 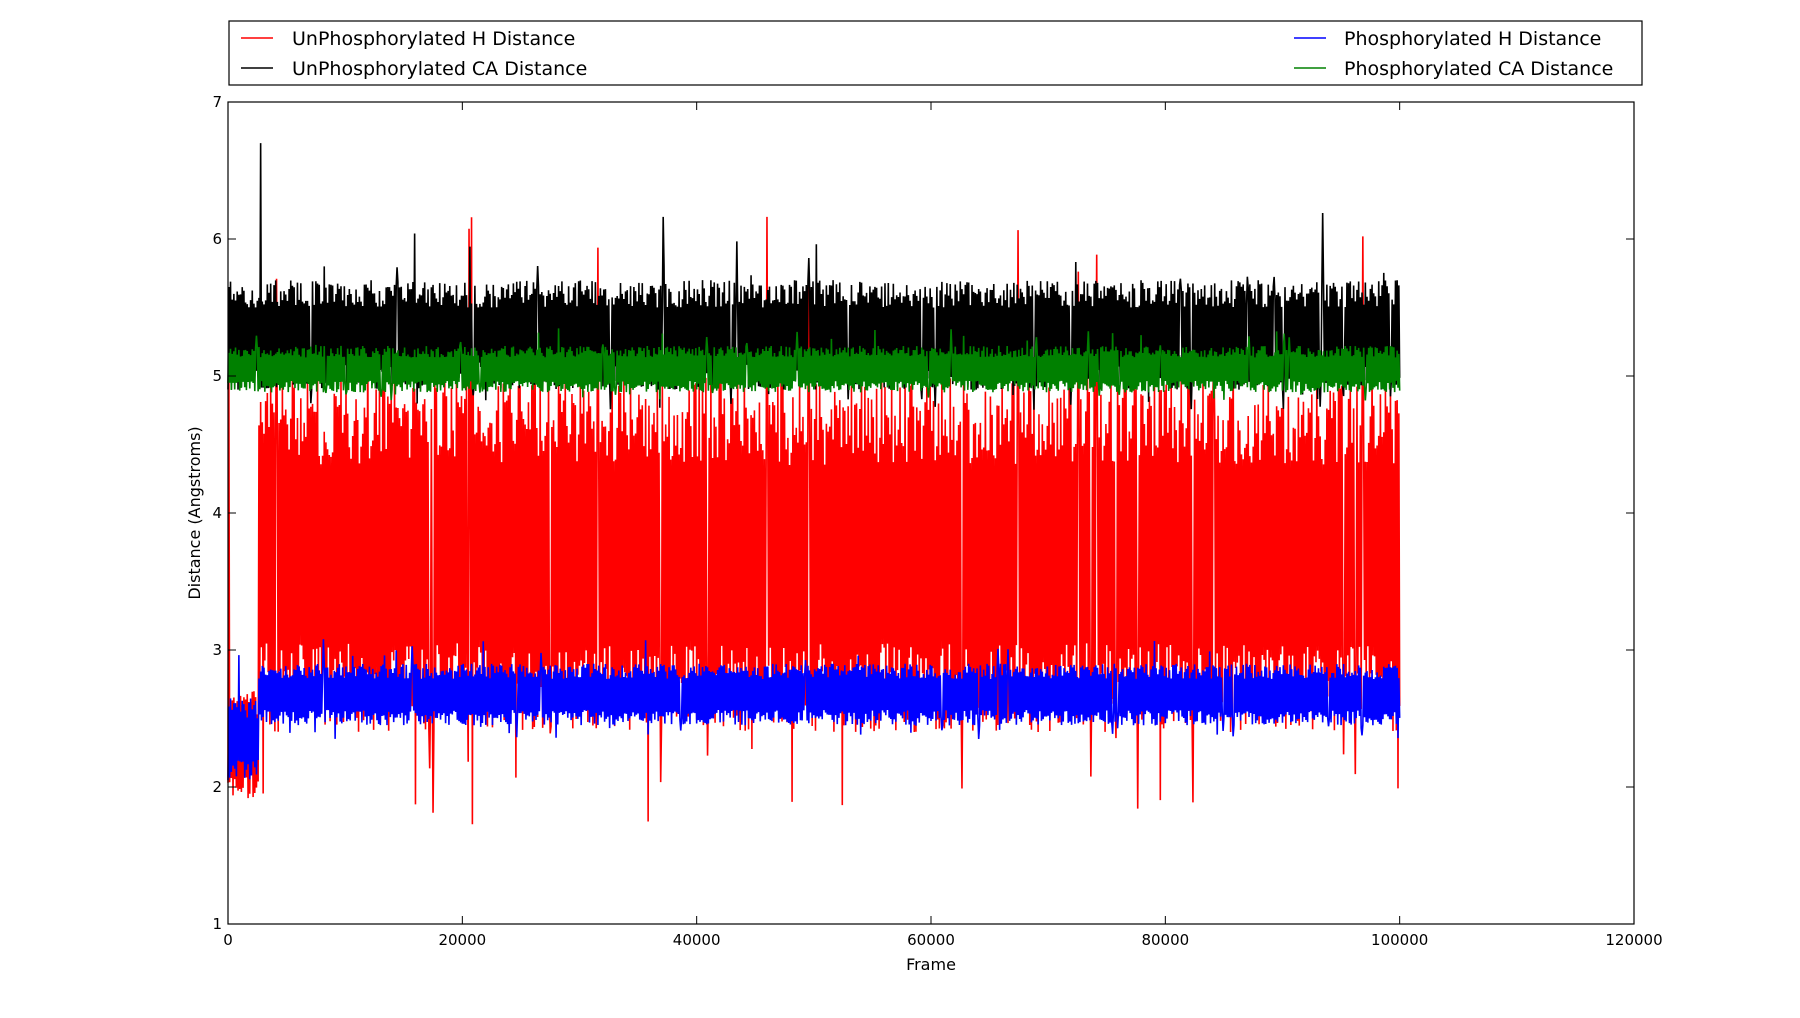 What do you see at coordinates (462, 940) in the screenshot?
I see `x-tick-label: 20000` at bounding box center [462, 940].